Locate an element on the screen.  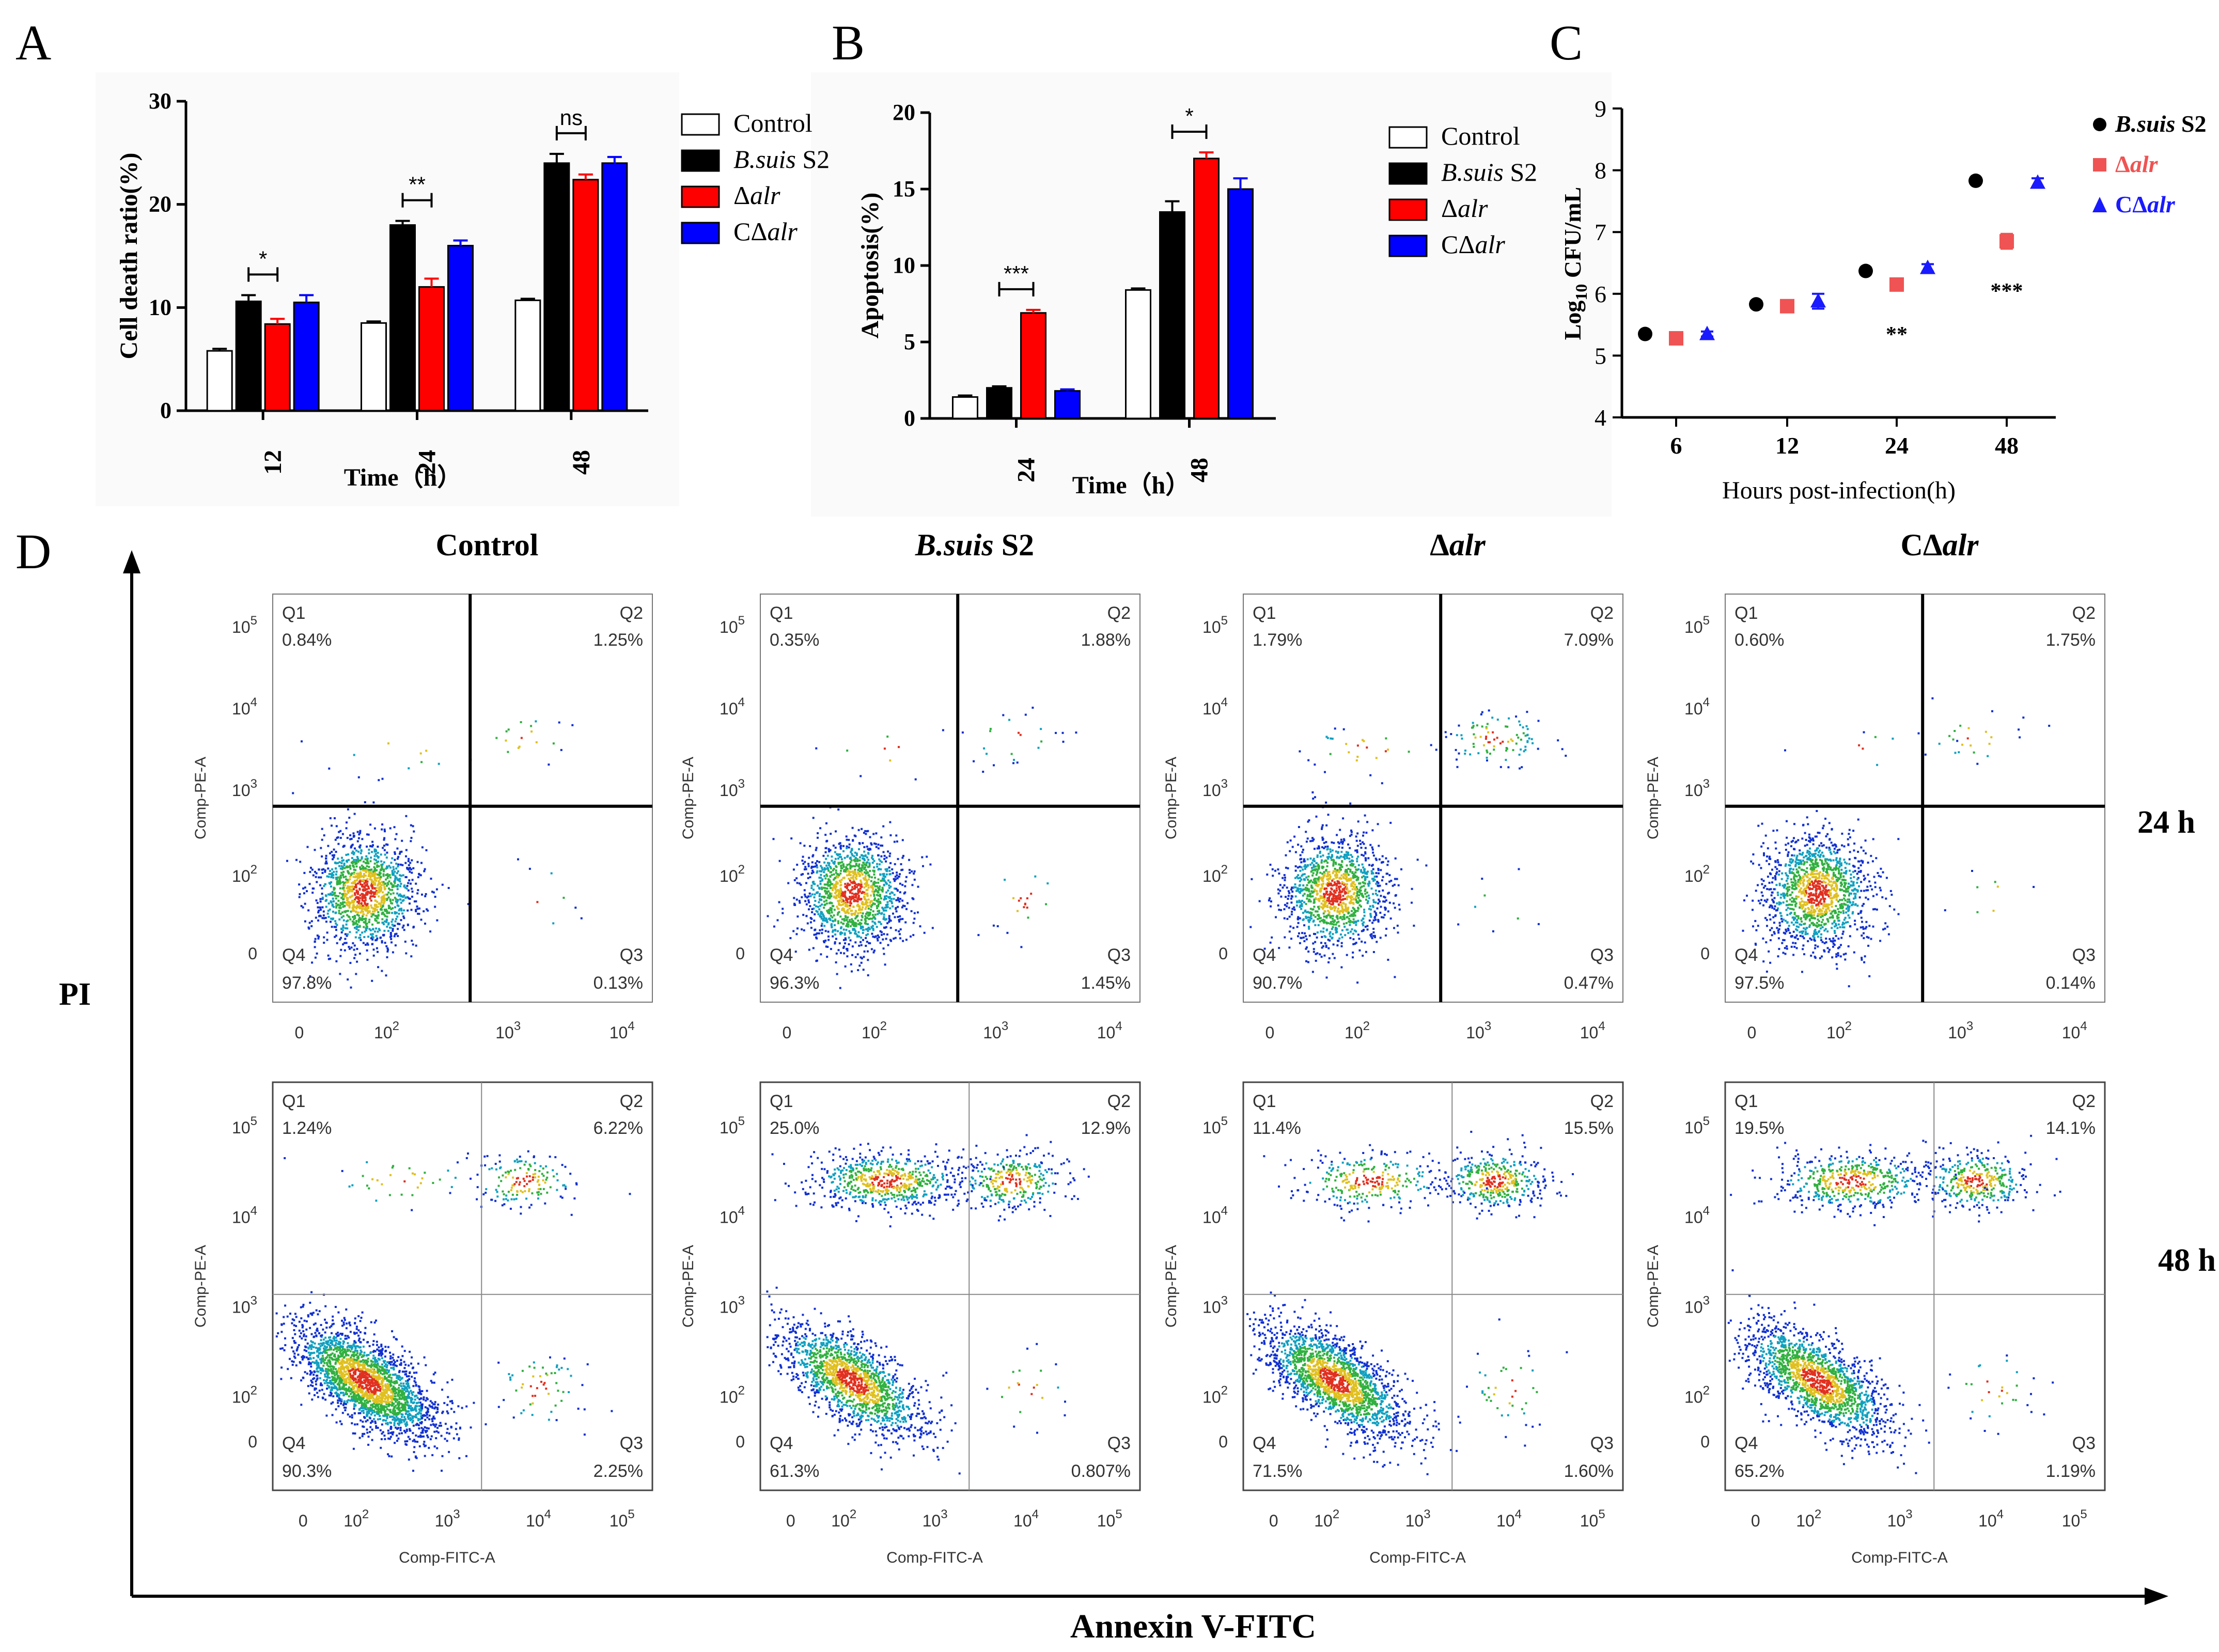
x-tick-label: 0 is located at coordinates (1755, 1520).